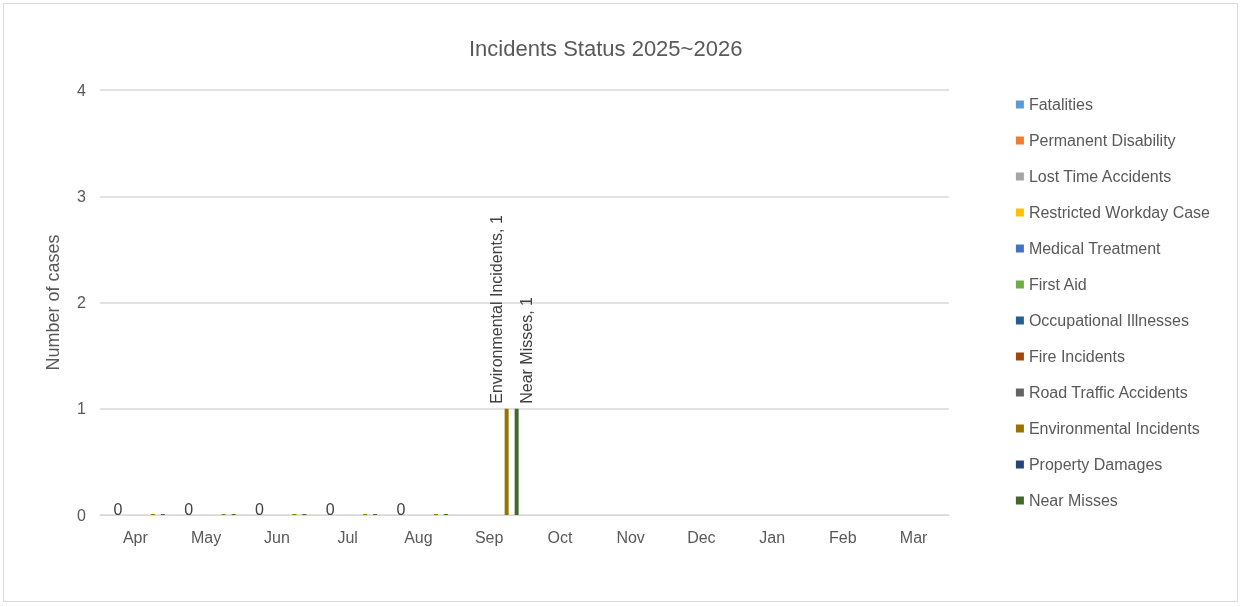 This screenshot has width=1243, height=607. What do you see at coordinates (1102, 140) in the screenshot?
I see `legend-label: Permanent Disability` at bounding box center [1102, 140].